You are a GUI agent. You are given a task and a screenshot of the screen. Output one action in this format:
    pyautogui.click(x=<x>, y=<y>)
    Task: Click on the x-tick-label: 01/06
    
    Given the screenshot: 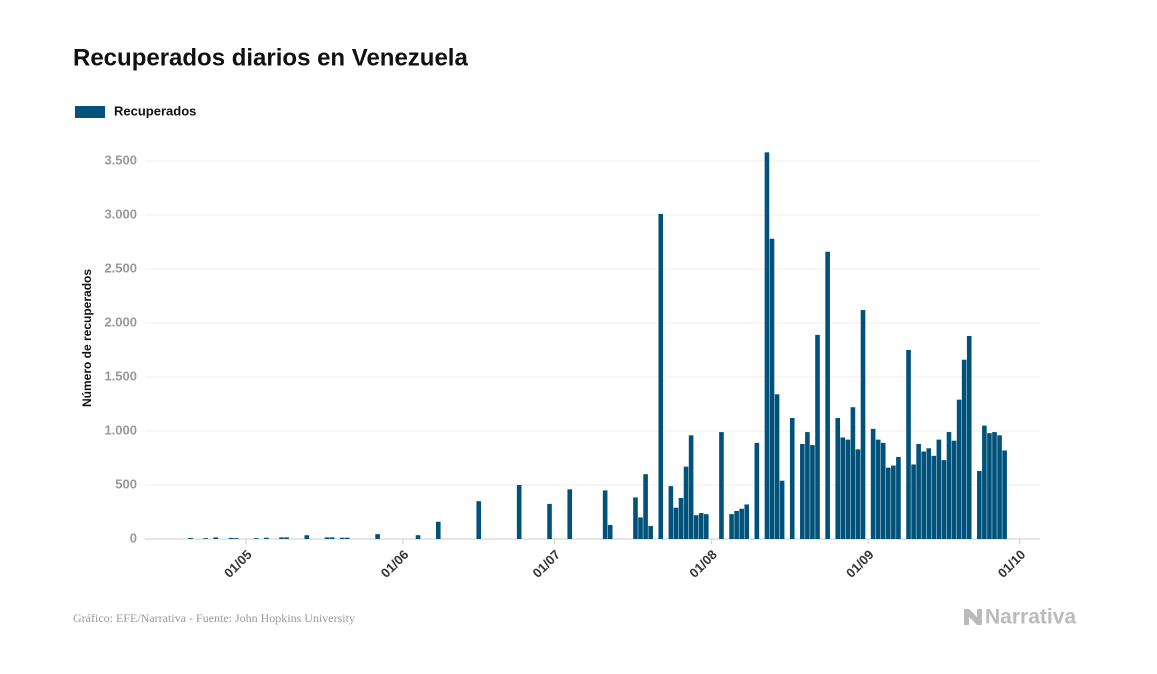 What is the action you would take?
    pyautogui.click(x=395, y=564)
    